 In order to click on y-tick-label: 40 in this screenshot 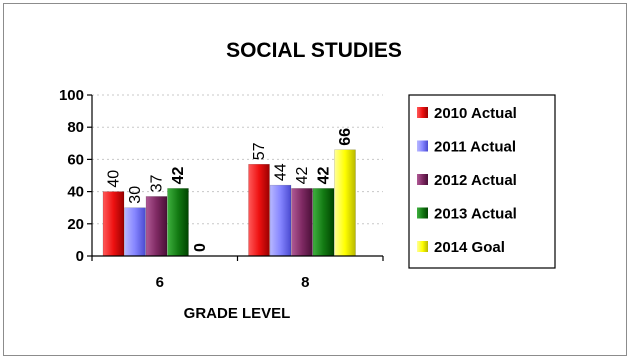, I will do `click(75, 192)`.